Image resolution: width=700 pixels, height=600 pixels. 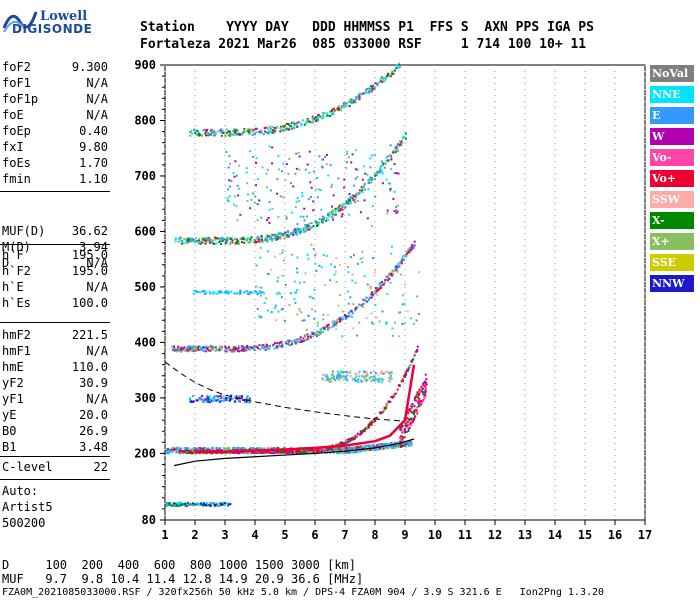 I want to click on x-tick-label: 16, so click(x=615, y=535).